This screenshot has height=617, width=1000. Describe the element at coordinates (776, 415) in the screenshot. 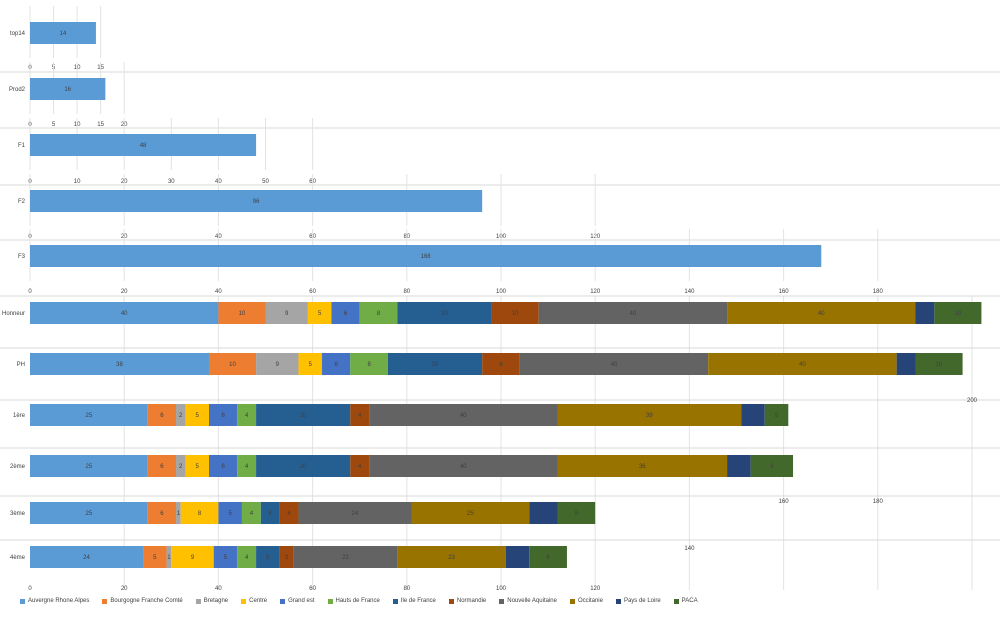

I see `bar-segment-paca` at that location.